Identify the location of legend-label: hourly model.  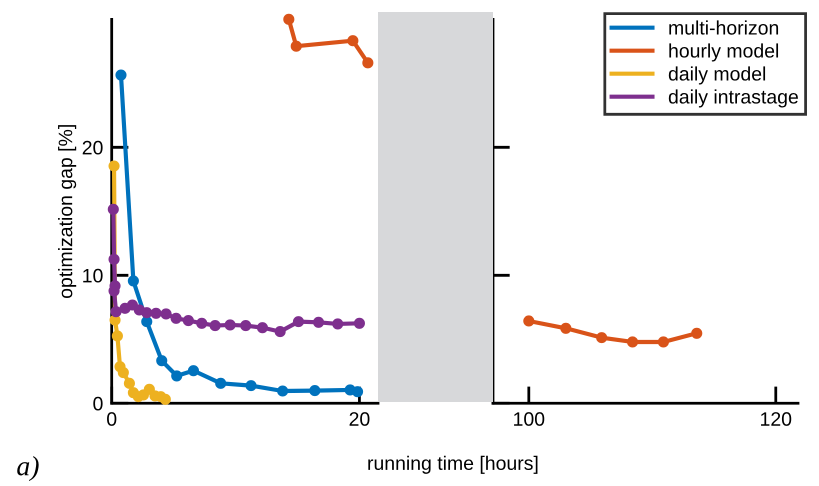
(723, 52).